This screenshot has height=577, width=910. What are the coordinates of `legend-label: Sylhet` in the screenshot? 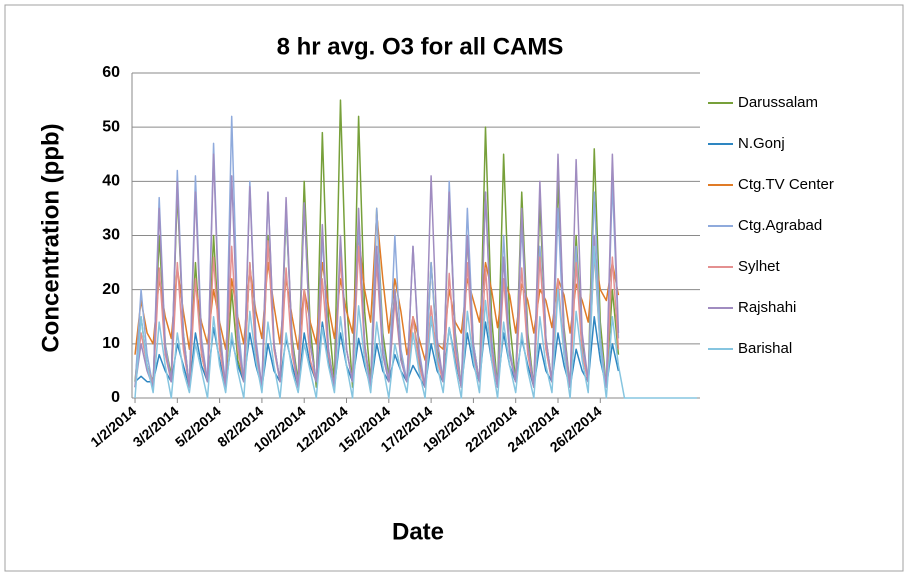 It's located at (759, 266).